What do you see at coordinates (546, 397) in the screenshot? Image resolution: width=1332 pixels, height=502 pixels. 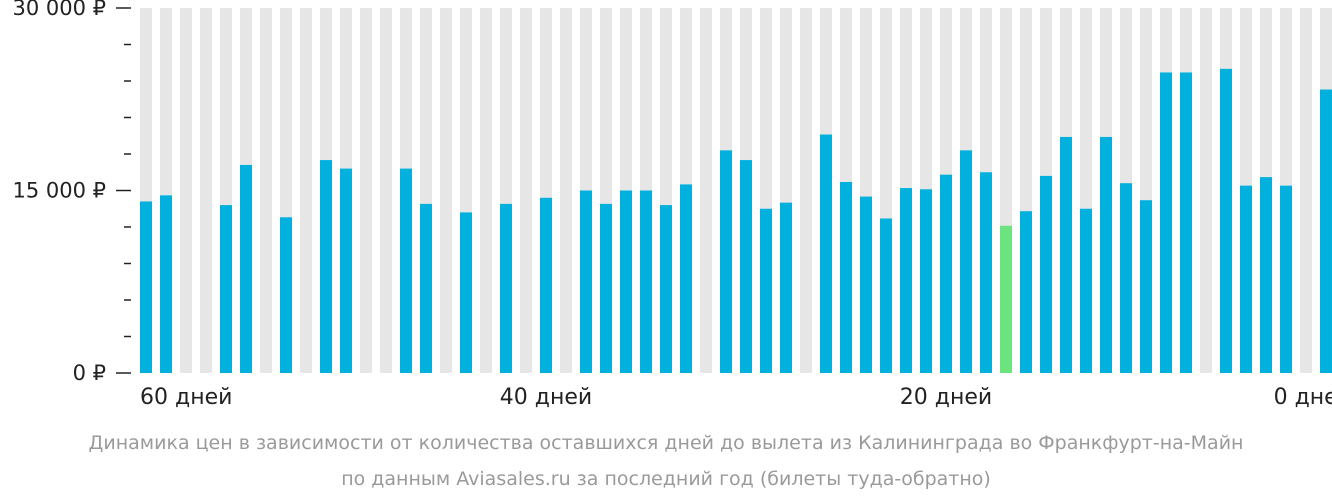 I see `x-tick-label: 40 дней` at bounding box center [546, 397].